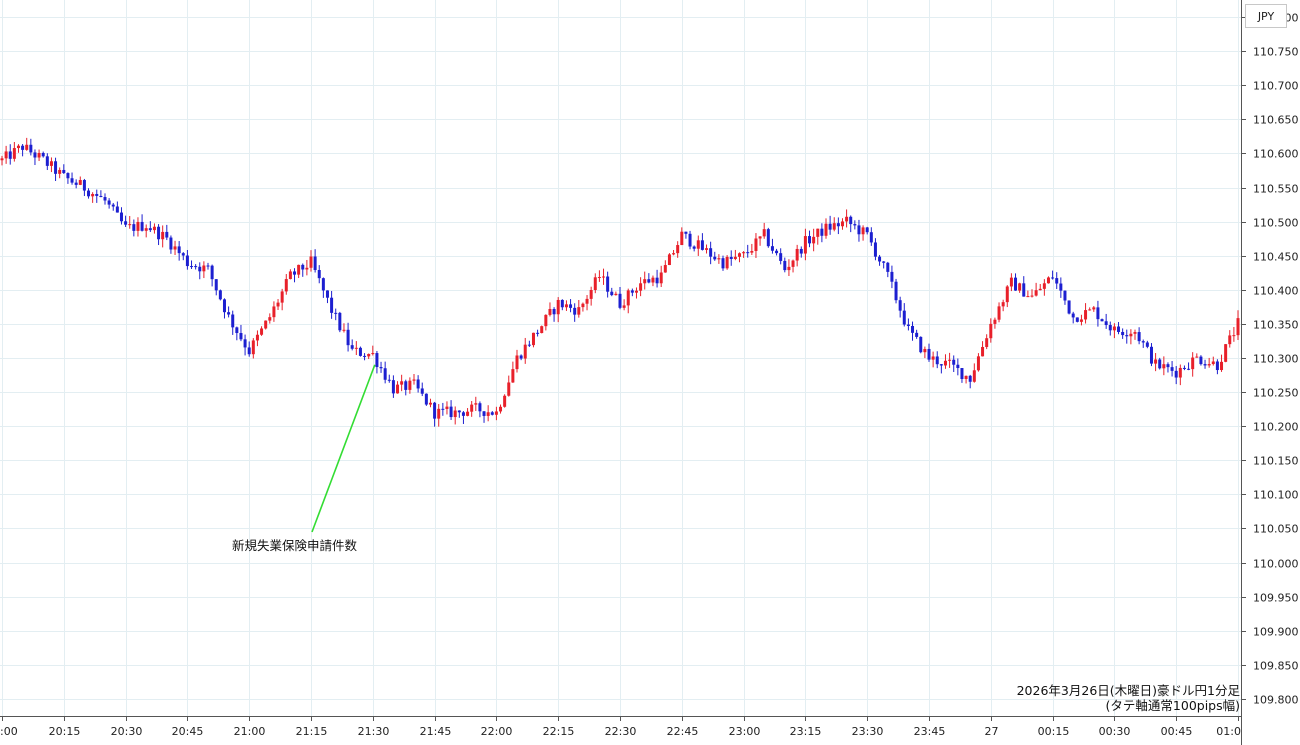 The image size is (1300, 745). What do you see at coordinates (188, 731) in the screenshot?
I see `time-tick-label: 20:45` at bounding box center [188, 731].